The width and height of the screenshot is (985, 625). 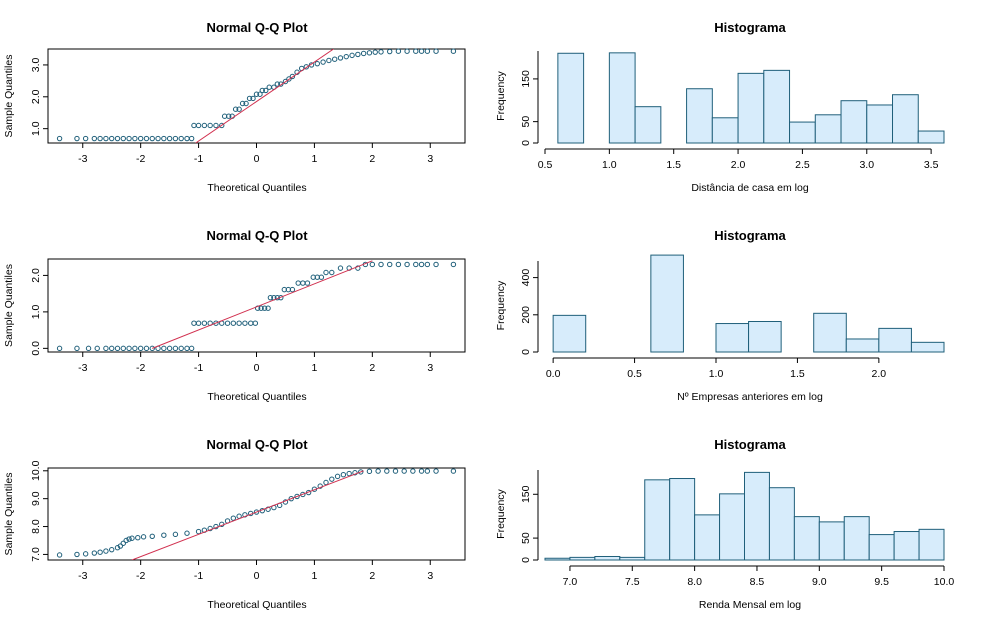 I want to click on qq-reference-line, so click(x=247, y=515).